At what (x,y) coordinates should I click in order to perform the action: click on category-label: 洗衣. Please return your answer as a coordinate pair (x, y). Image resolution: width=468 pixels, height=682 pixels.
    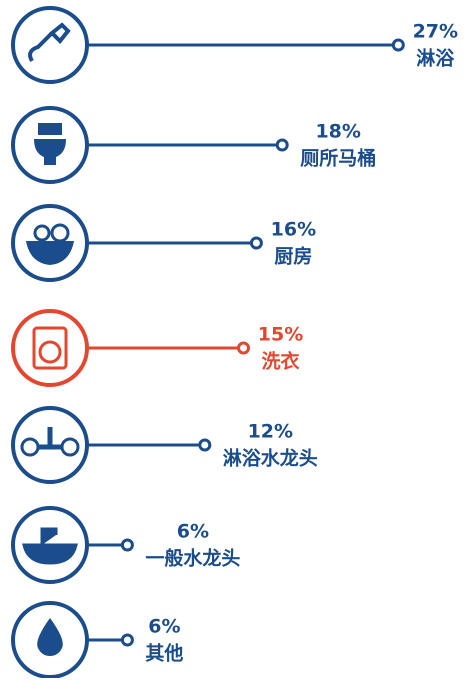
    Looking at the image, I should click on (281, 361).